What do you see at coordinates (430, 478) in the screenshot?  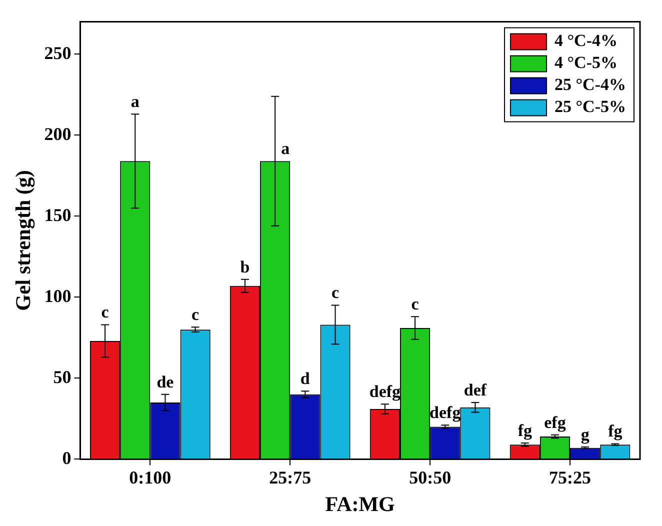 I see `x-tick-label: 50:50` at bounding box center [430, 478].